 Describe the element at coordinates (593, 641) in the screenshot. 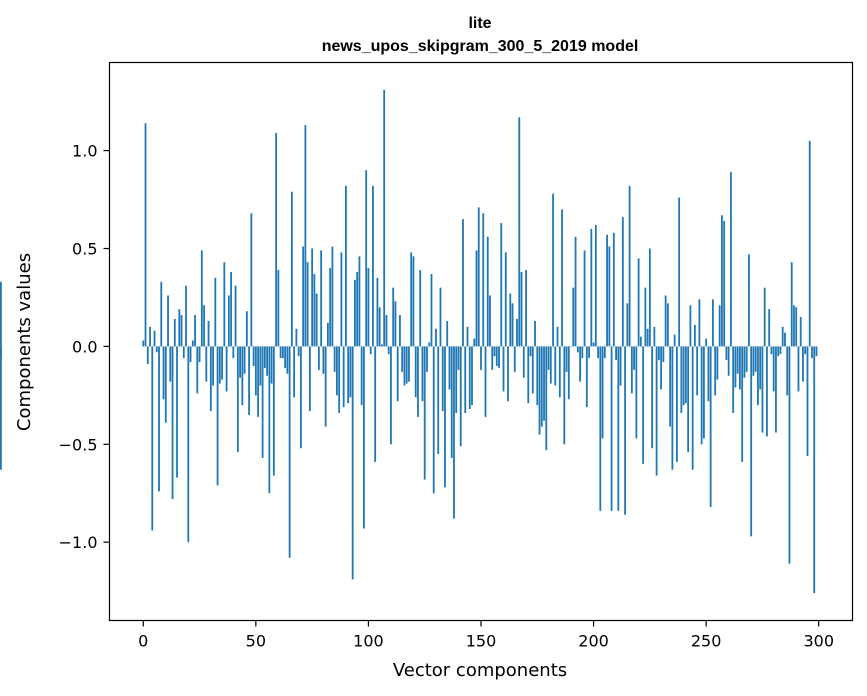

I see `x-tick-label: 200` at that location.